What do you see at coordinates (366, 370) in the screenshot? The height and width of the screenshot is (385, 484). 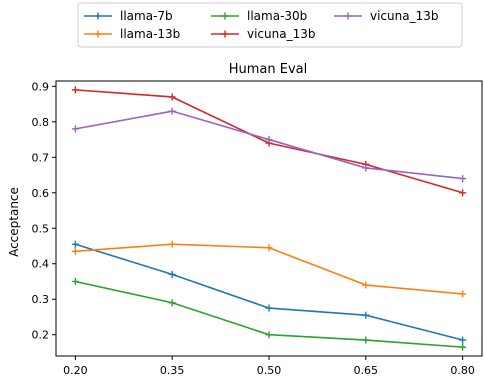 I see `x-tick-label: 0.65` at bounding box center [366, 370].